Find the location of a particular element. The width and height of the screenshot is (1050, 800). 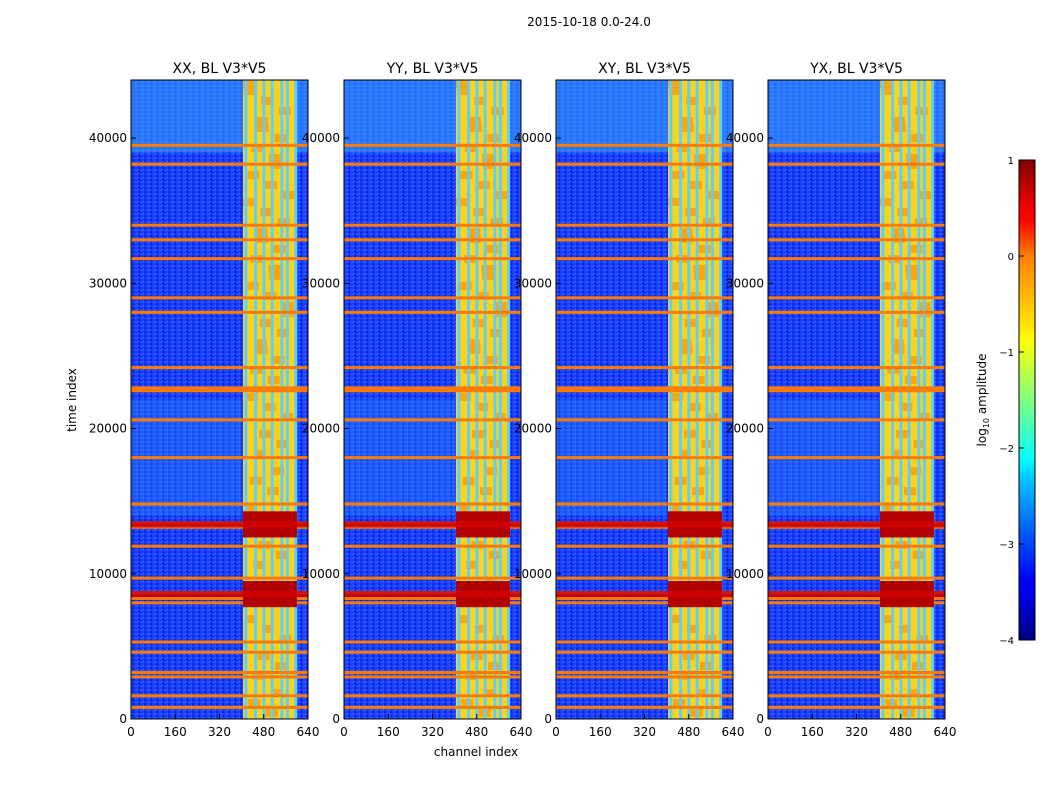

x-tick-label: 640 is located at coordinates (945, 732).